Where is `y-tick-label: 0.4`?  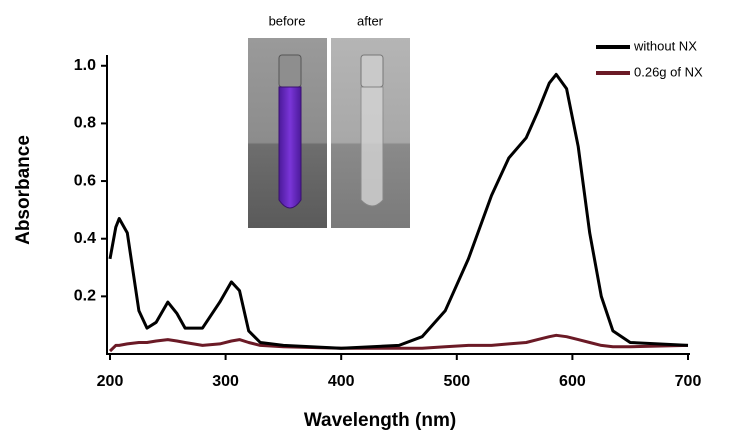 y-tick-label: 0.4 is located at coordinates (85, 238).